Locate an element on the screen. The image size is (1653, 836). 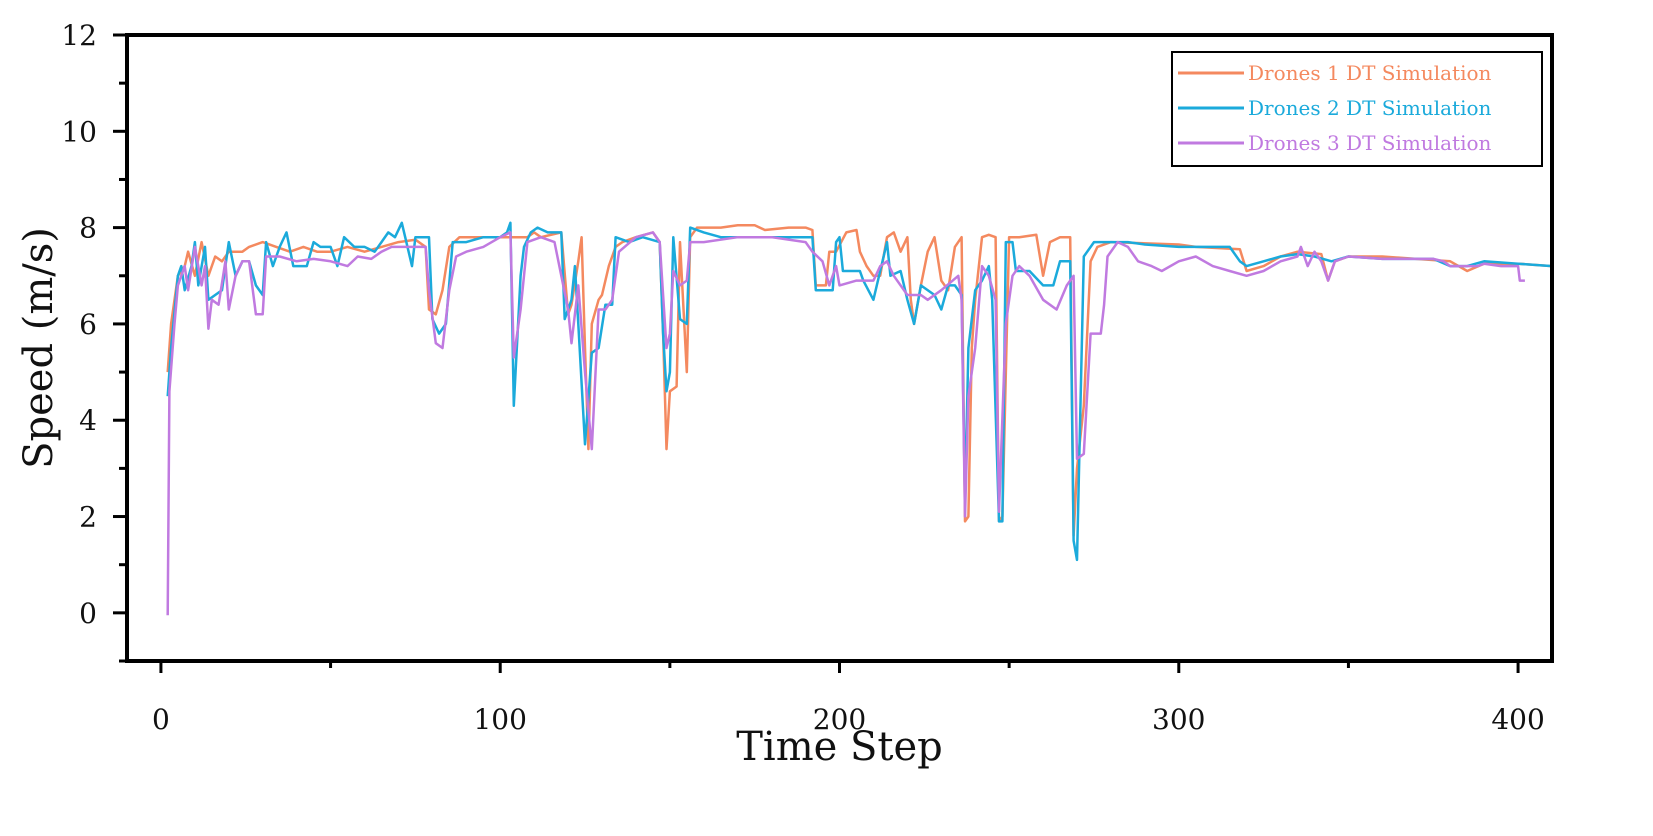
y-tick-label: 2 is located at coordinates (88, 517).